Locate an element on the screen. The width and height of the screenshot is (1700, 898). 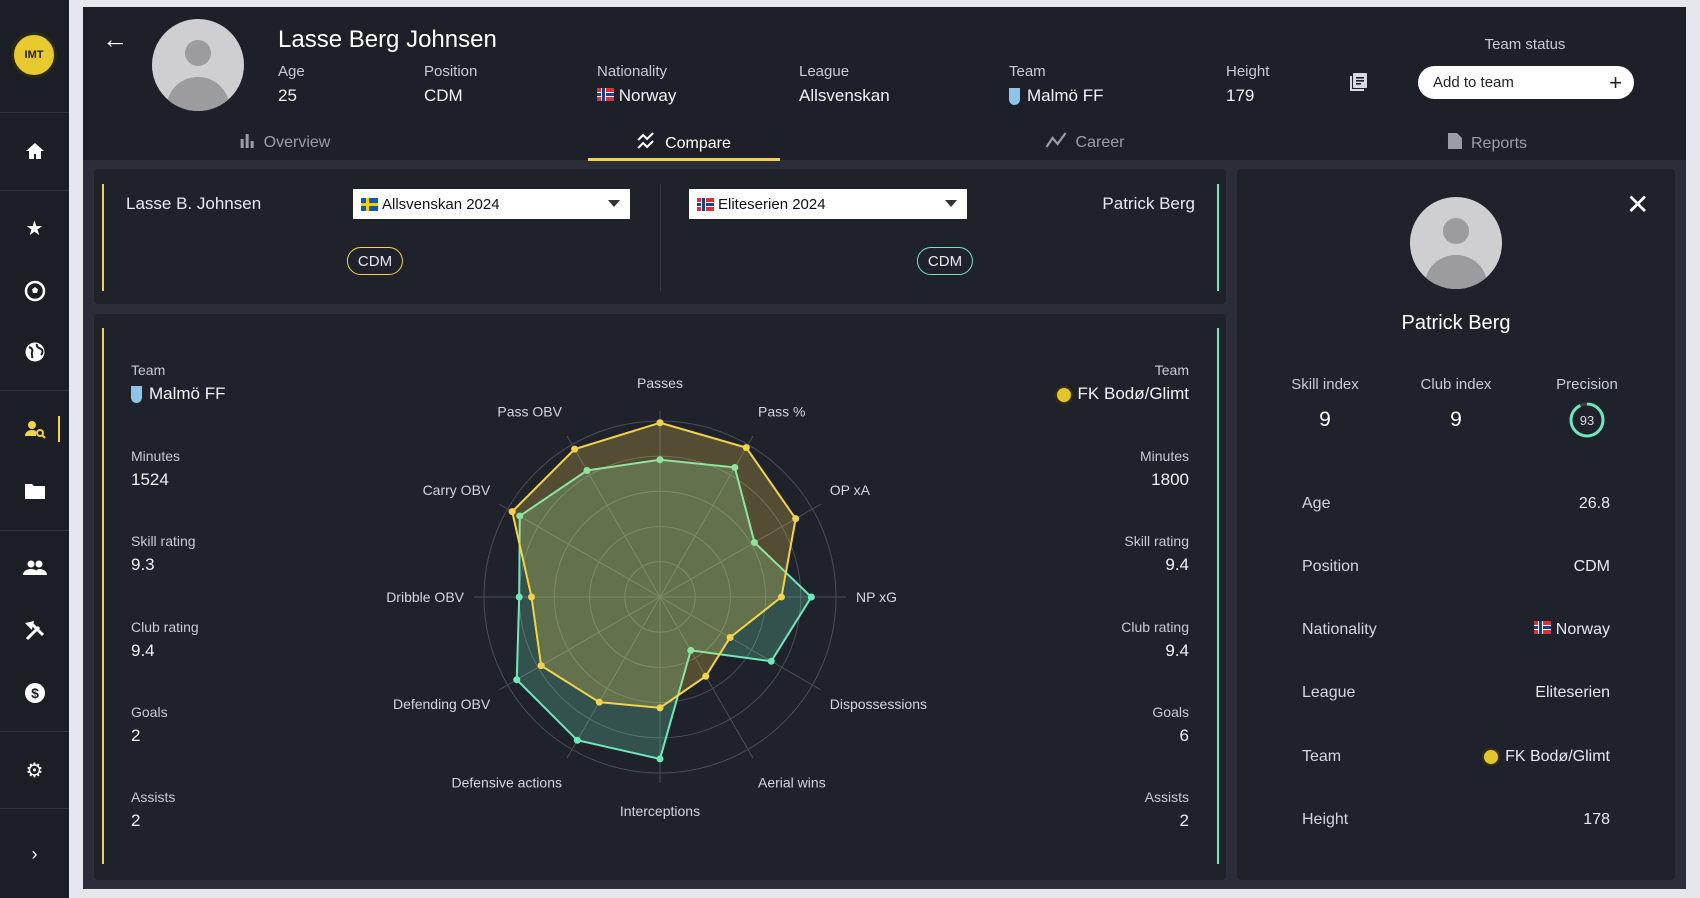
gear-icon: ⚙ is located at coordinates (34, 770).